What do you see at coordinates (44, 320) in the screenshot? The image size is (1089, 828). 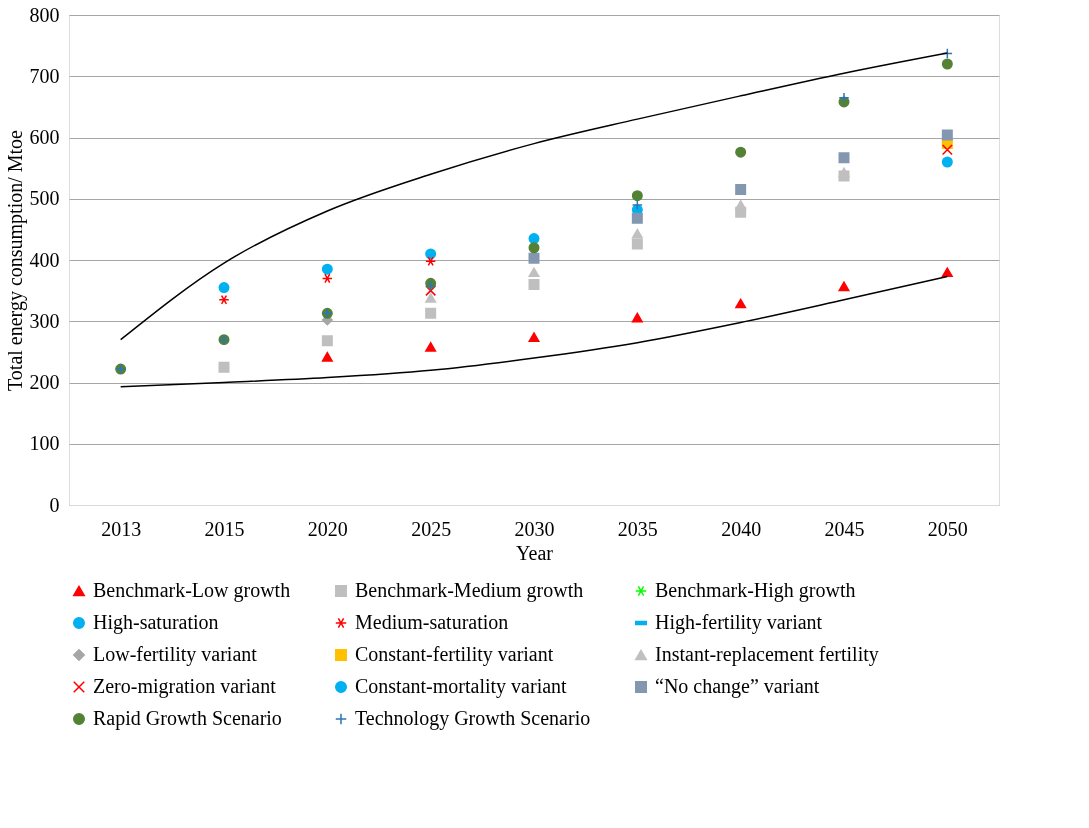 I see `y-tick-label: 300` at bounding box center [44, 320].